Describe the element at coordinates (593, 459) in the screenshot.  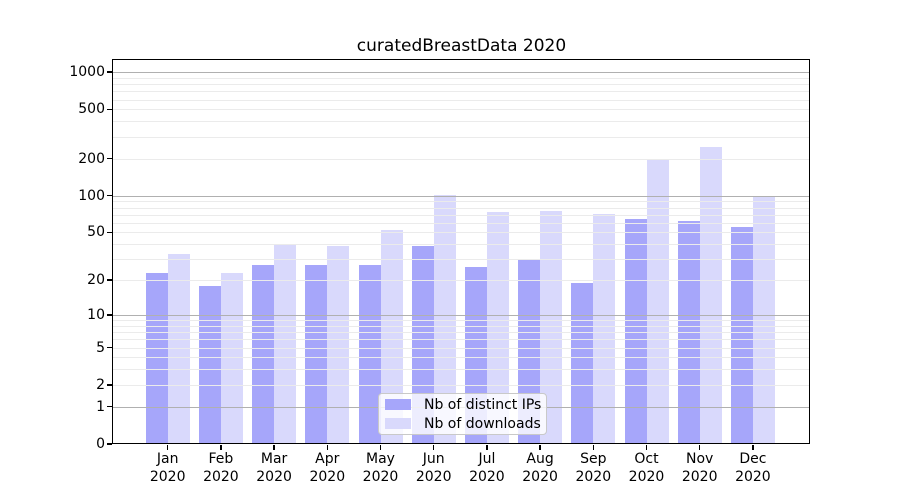
I see `x-tick-month: Sep` at that location.